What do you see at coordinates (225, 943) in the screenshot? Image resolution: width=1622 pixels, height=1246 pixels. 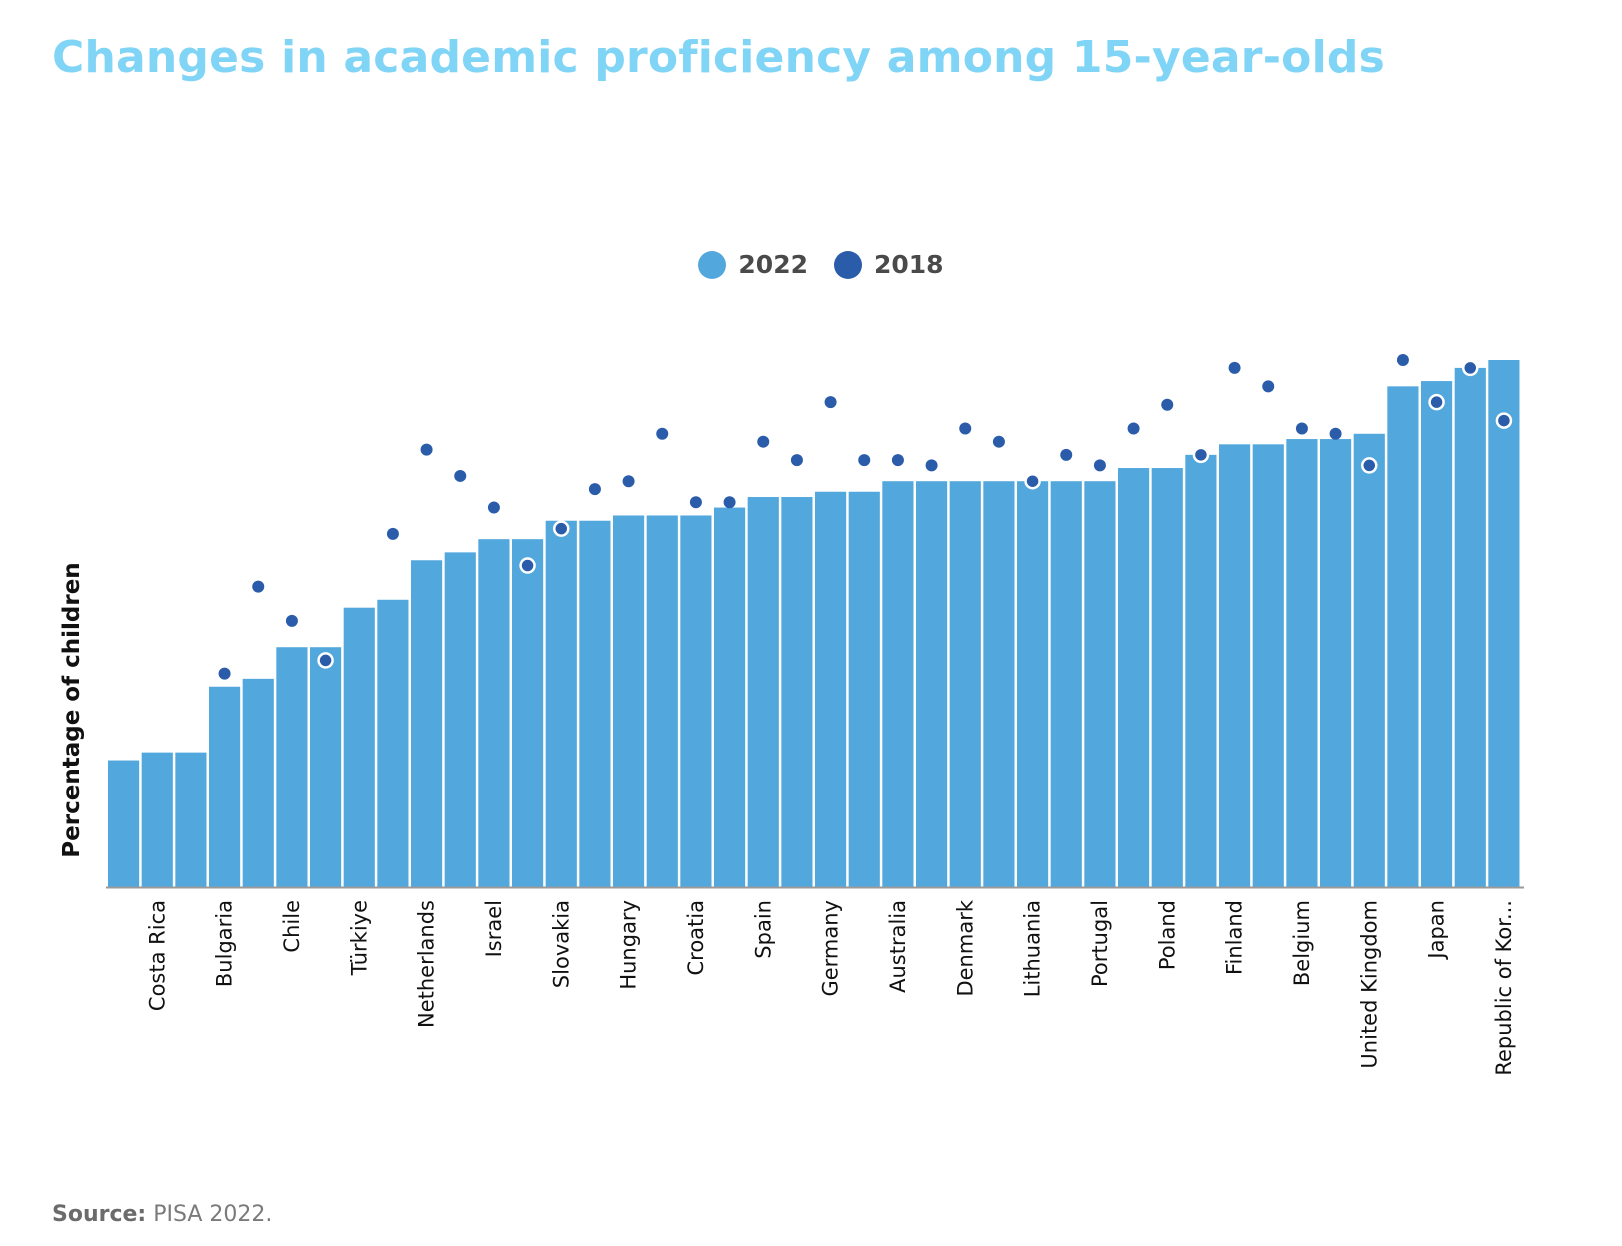 I see `x-tick-label: Bulgaria` at bounding box center [225, 943].